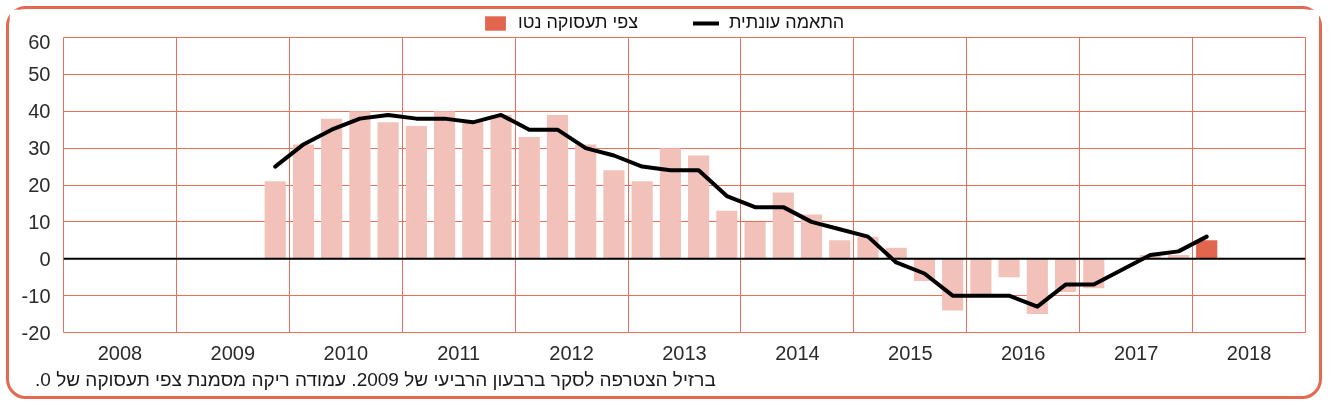 The height and width of the screenshot is (405, 1338). I want to click on y-tick-label: -10, so click(36, 295).